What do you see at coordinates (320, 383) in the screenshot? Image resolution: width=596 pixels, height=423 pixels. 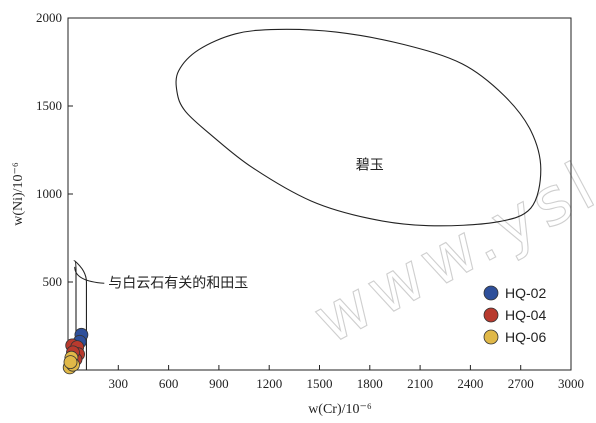 I see `x-tick-label: 1500` at bounding box center [320, 383].